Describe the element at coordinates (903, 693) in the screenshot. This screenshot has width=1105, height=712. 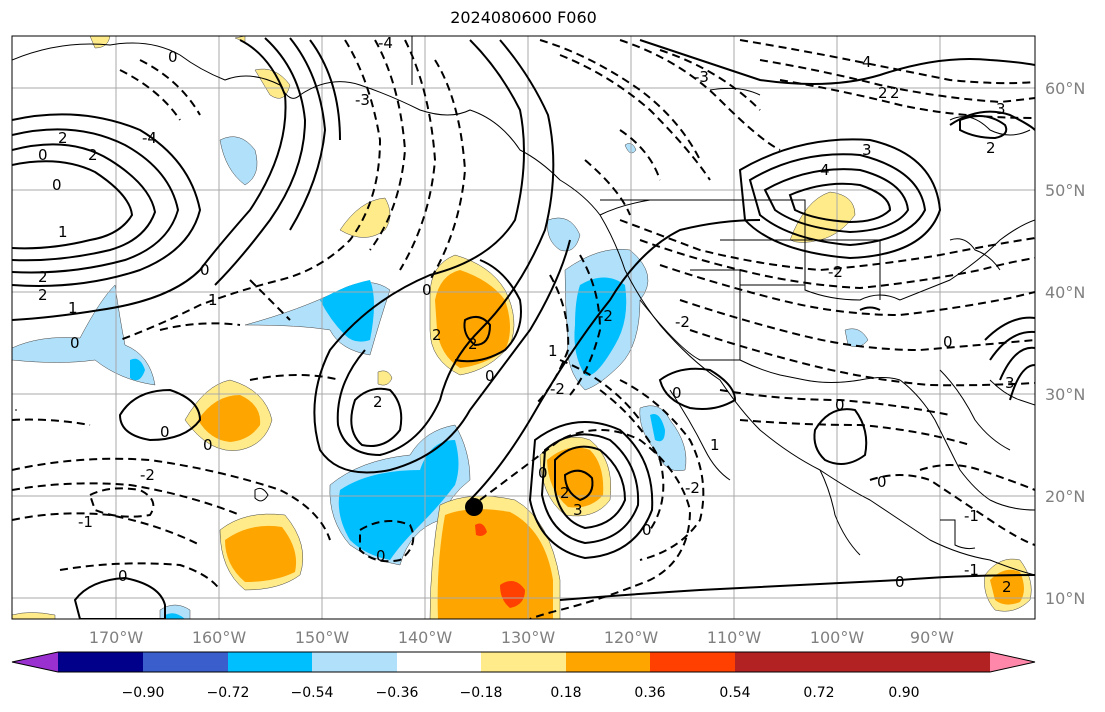
I see `colorbar-label: 0.90` at that location.